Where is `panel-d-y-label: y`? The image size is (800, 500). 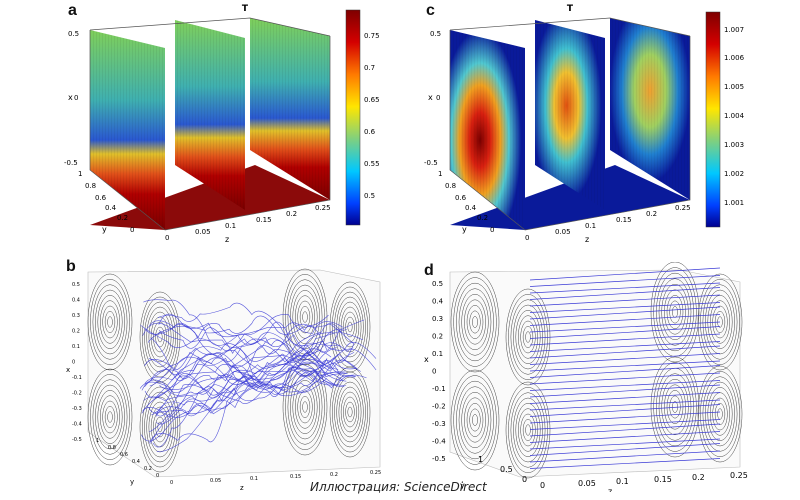
panel-d-y-label: y is located at coordinates (462, 485).